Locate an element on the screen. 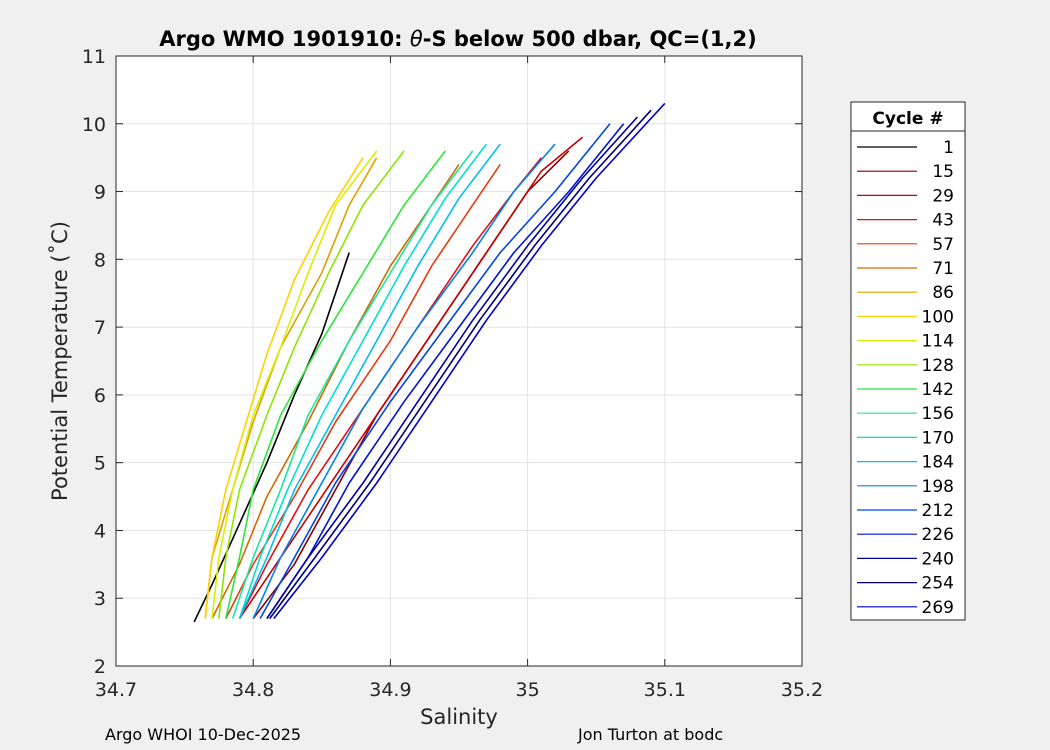  legend-label: 170 is located at coordinates (938, 438).